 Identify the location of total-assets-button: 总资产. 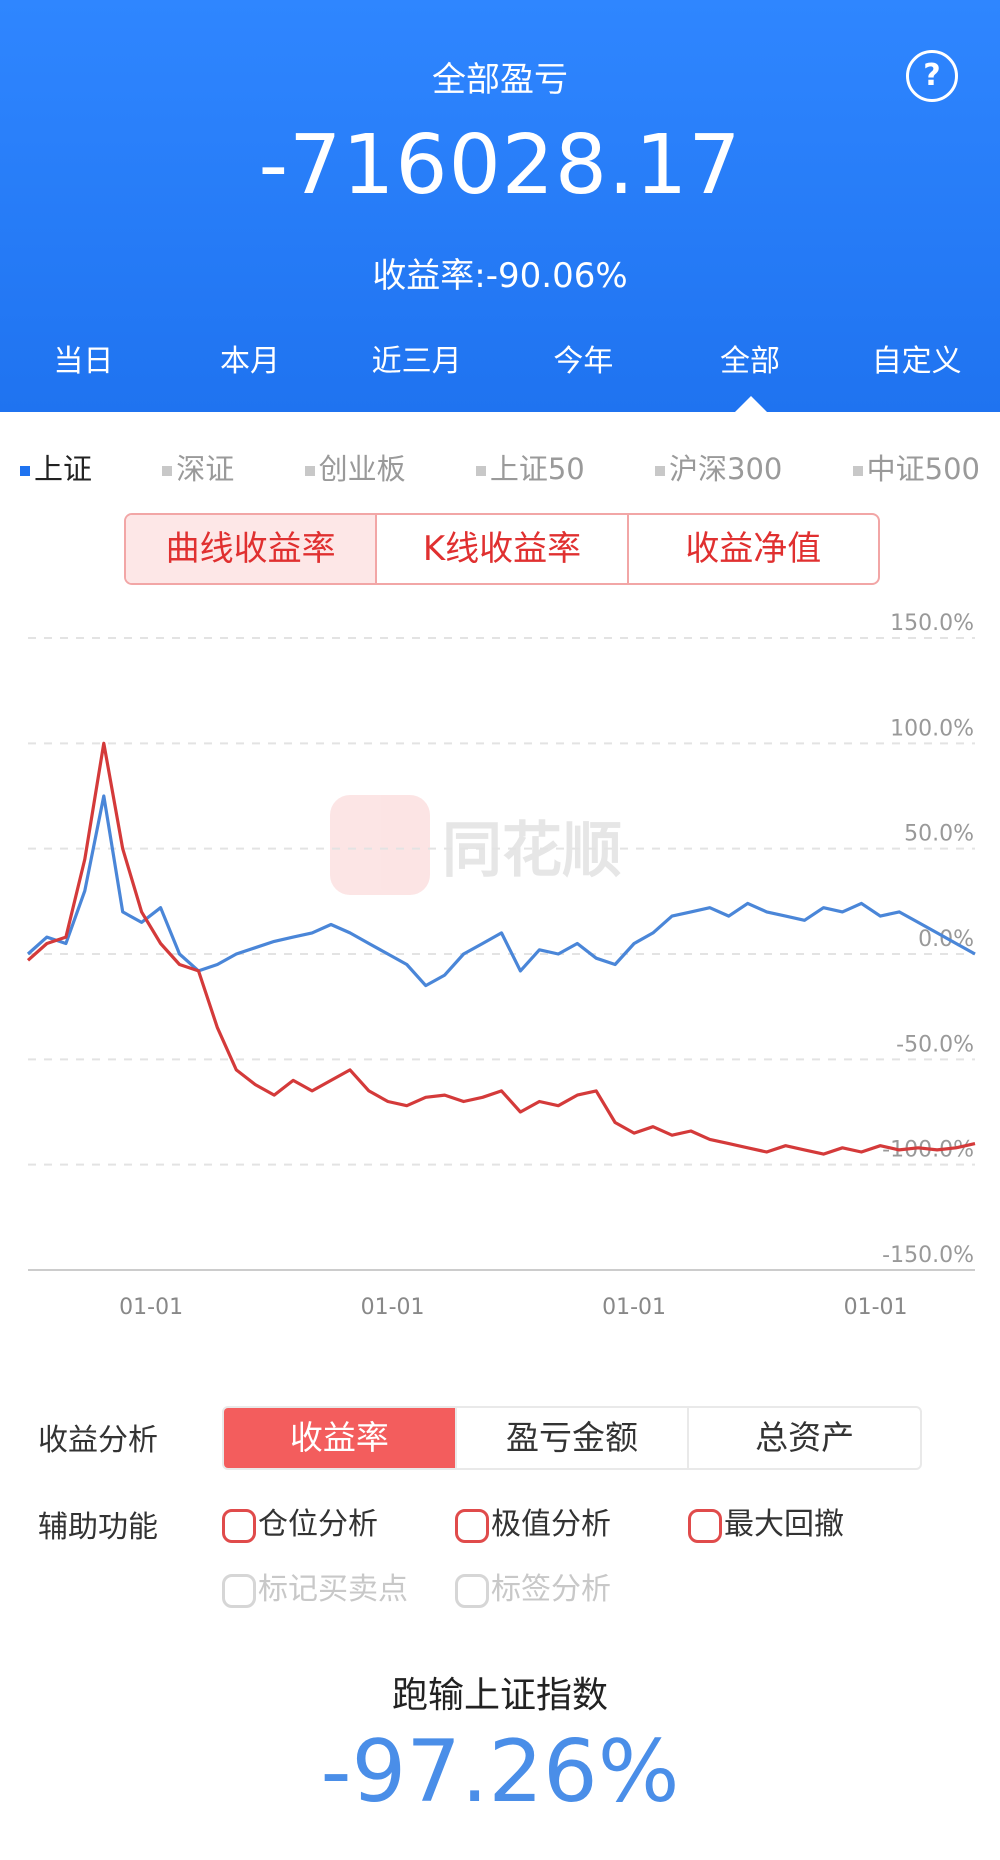
(805, 1437).